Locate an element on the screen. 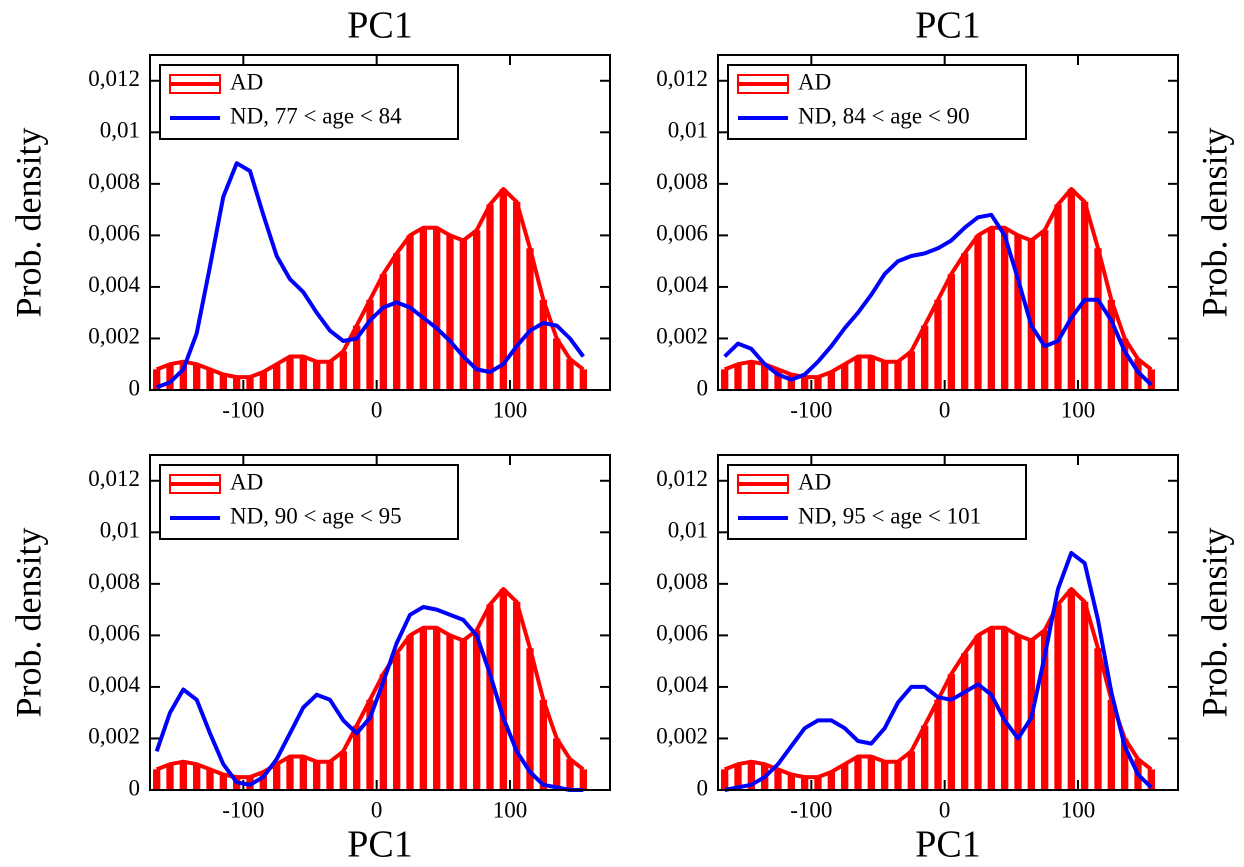  plot-frame is located at coordinates (948, 622).